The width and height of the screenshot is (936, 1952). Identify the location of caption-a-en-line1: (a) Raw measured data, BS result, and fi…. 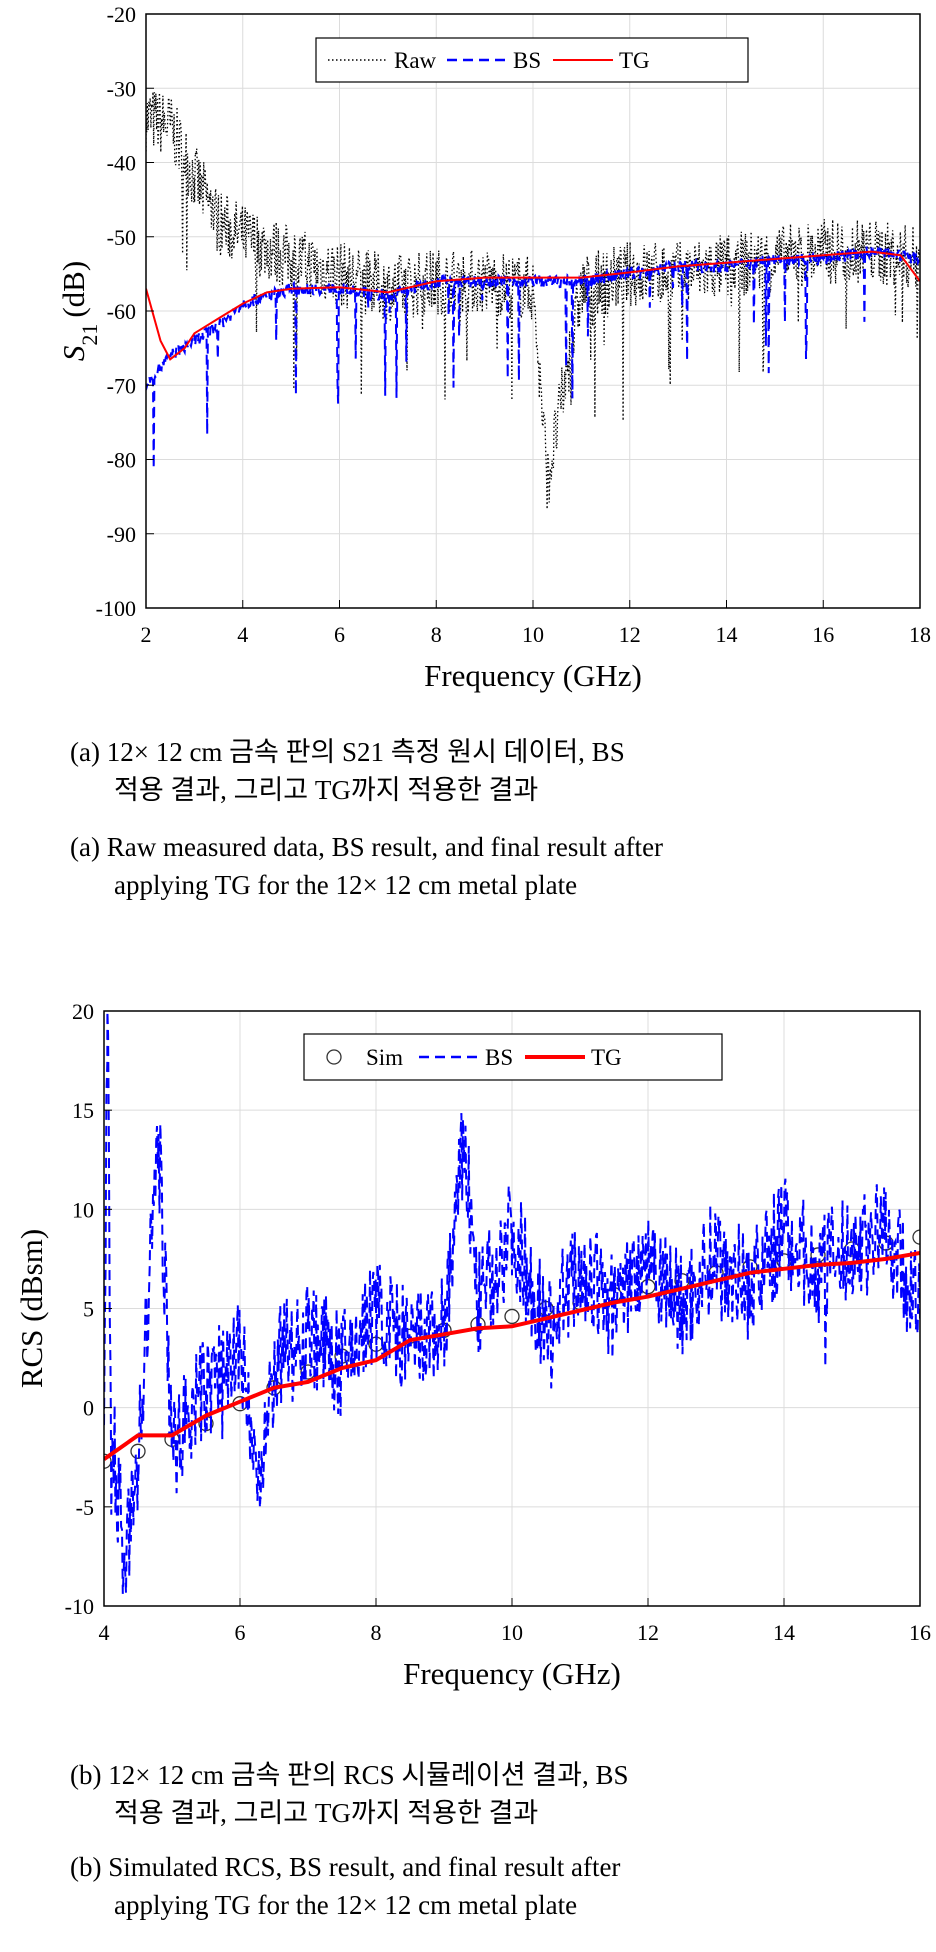
(367, 847).